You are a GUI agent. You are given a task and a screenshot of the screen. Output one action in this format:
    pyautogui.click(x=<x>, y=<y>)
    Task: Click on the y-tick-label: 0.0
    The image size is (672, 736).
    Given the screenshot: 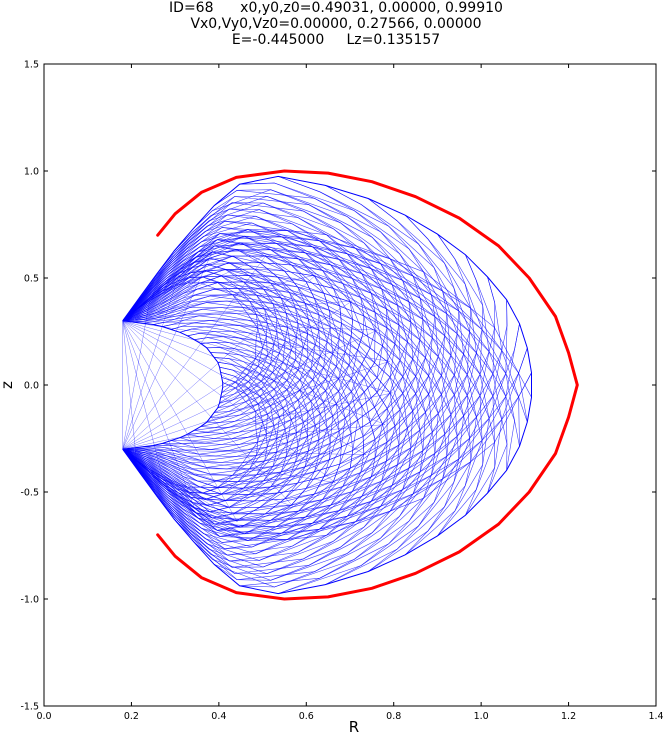 What is the action you would take?
    pyautogui.click(x=31, y=386)
    